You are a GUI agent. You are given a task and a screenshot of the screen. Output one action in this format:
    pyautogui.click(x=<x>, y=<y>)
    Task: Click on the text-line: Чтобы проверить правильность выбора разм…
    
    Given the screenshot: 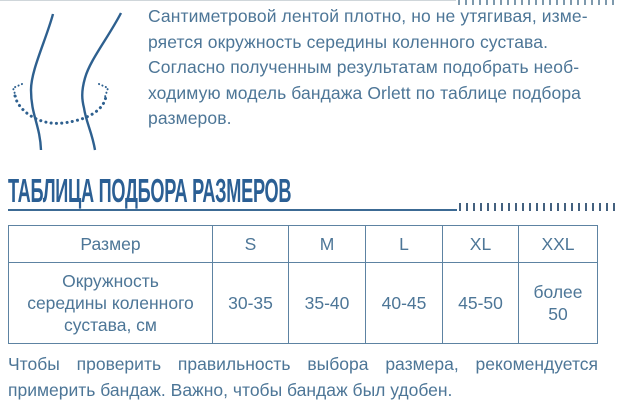 What is the action you would take?
    pyautogui.click(x=303, y=364)
    